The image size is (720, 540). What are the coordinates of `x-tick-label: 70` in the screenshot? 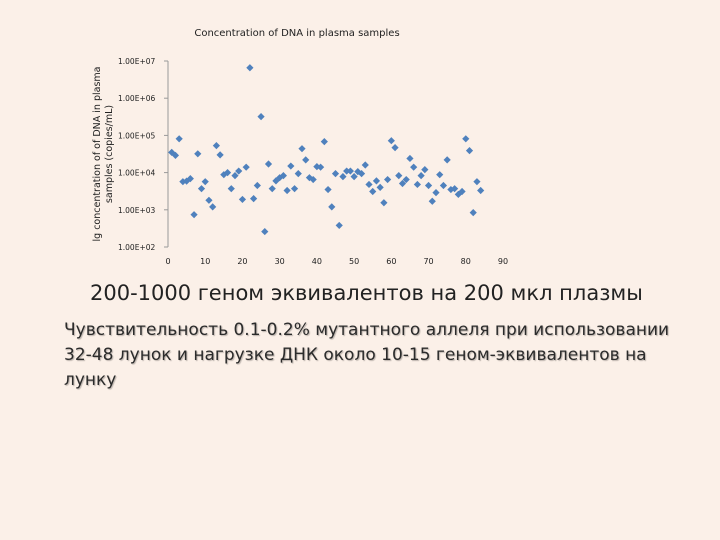 It's located at (428, 261).